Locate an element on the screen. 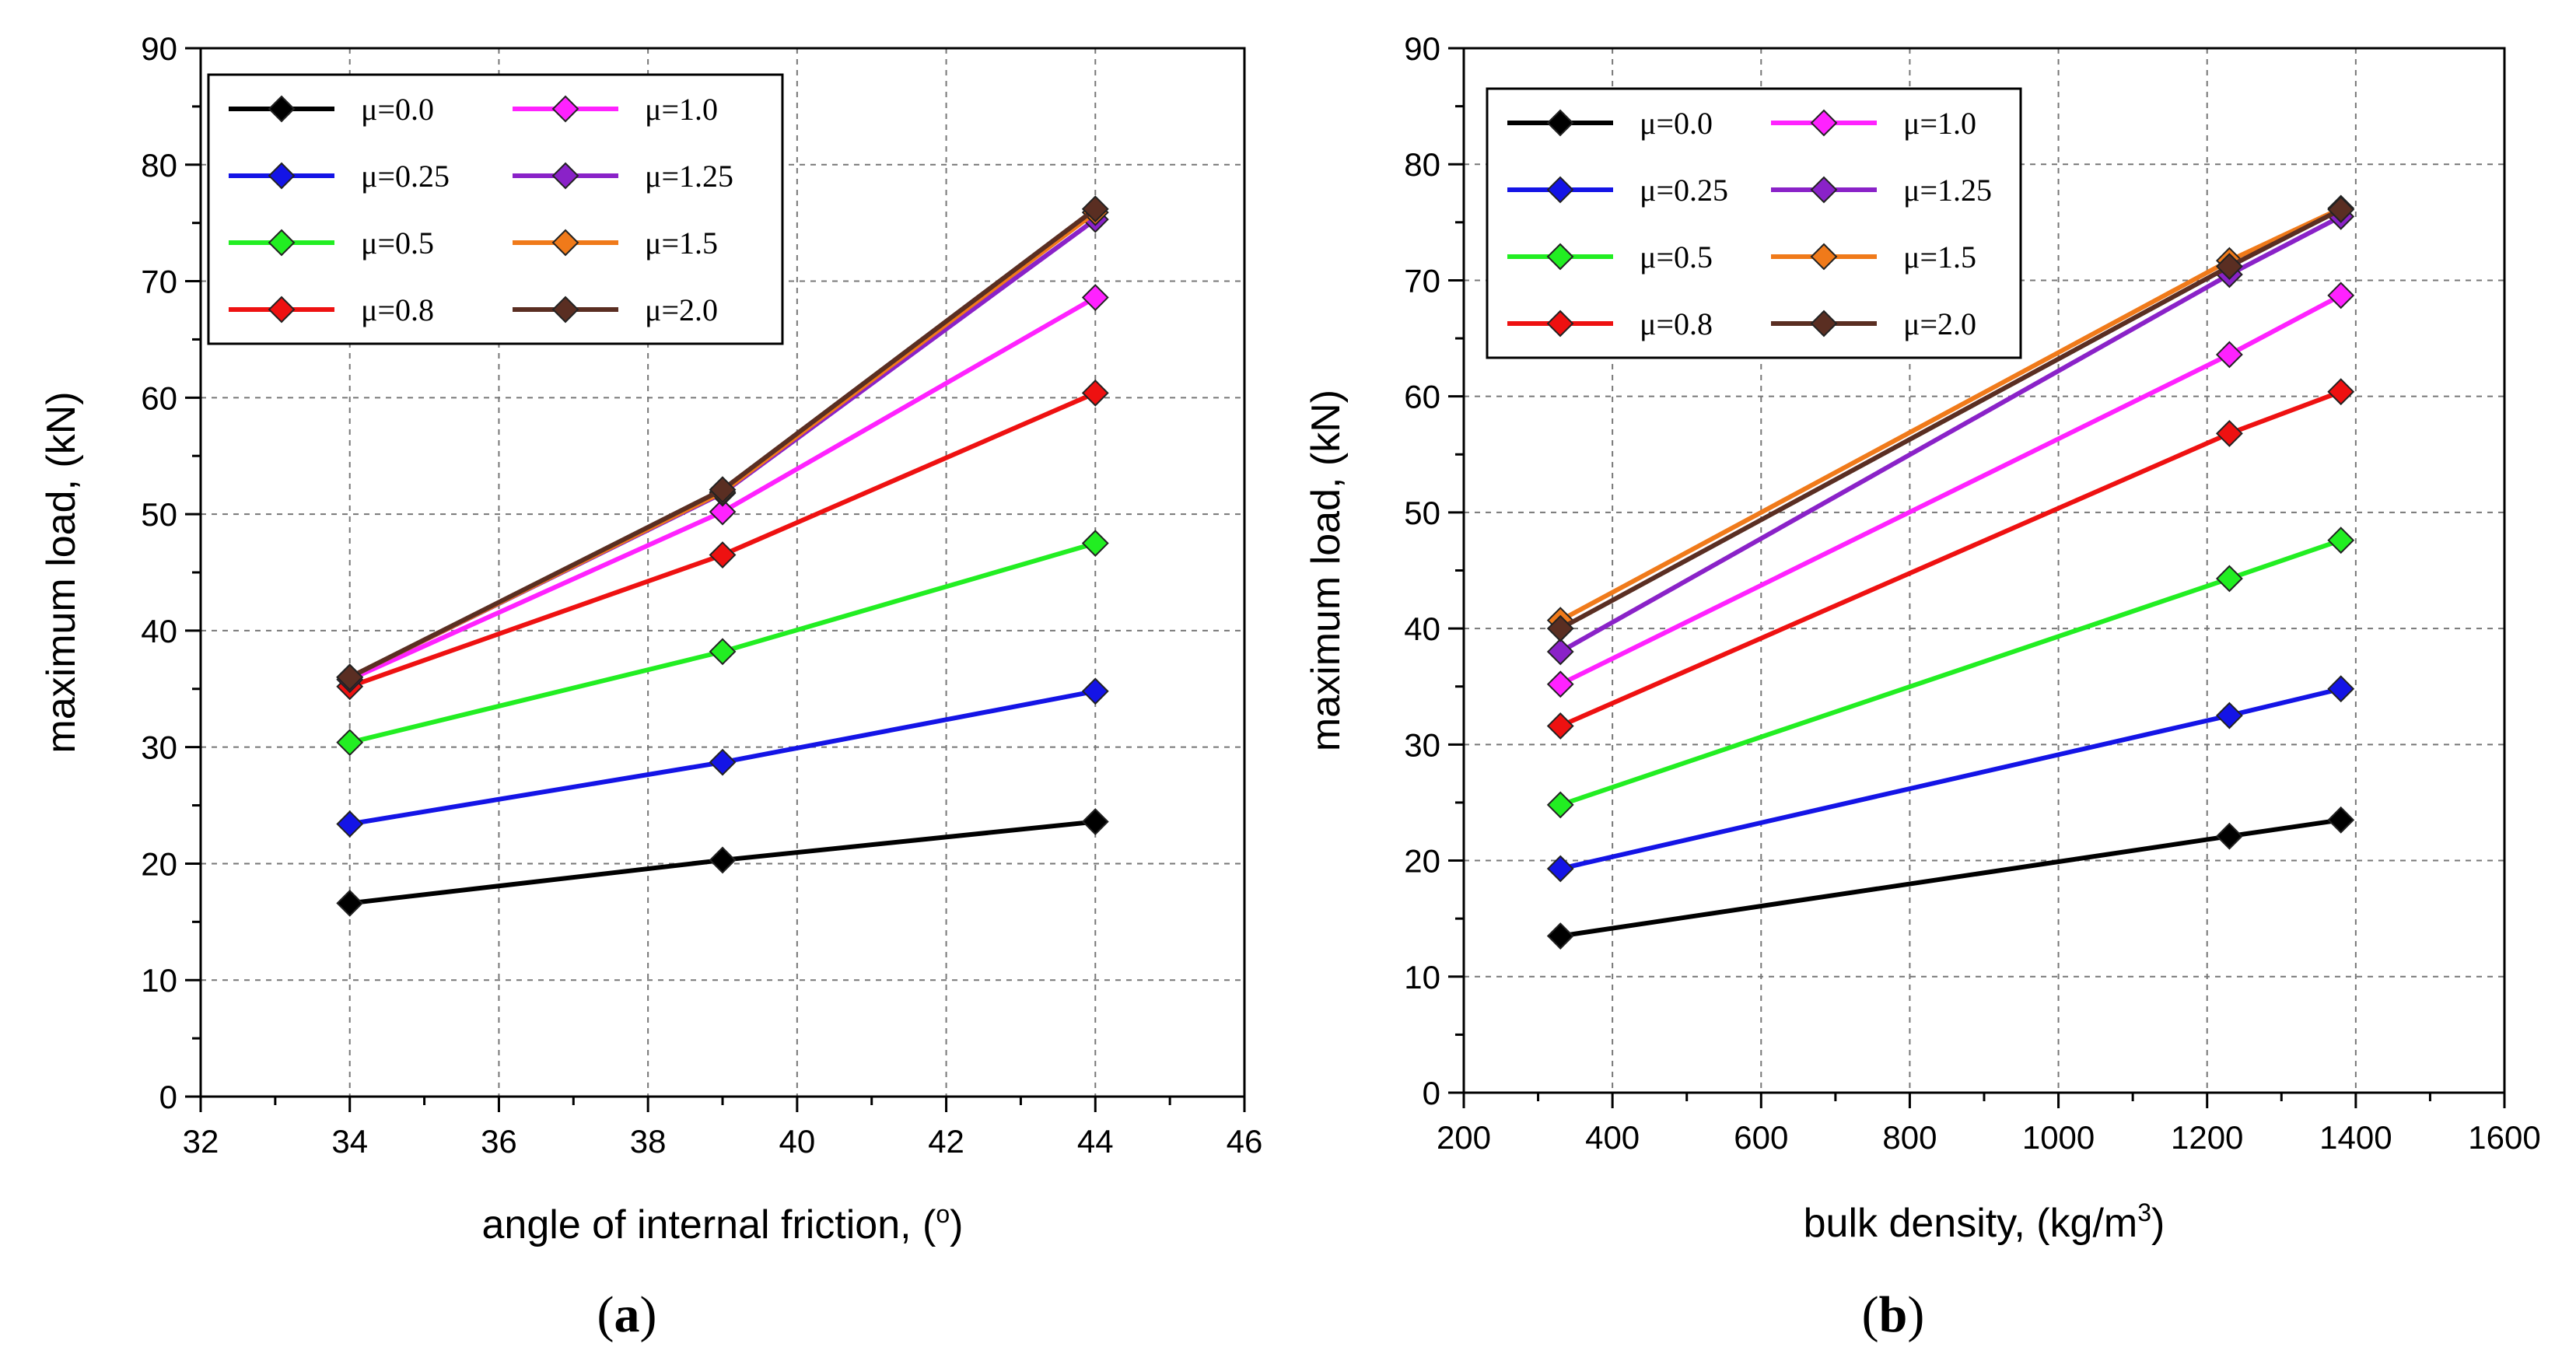 The image size is (2576, 1361). panel-b-y-tick-label: 30 is located at coordinates (1422, 744).